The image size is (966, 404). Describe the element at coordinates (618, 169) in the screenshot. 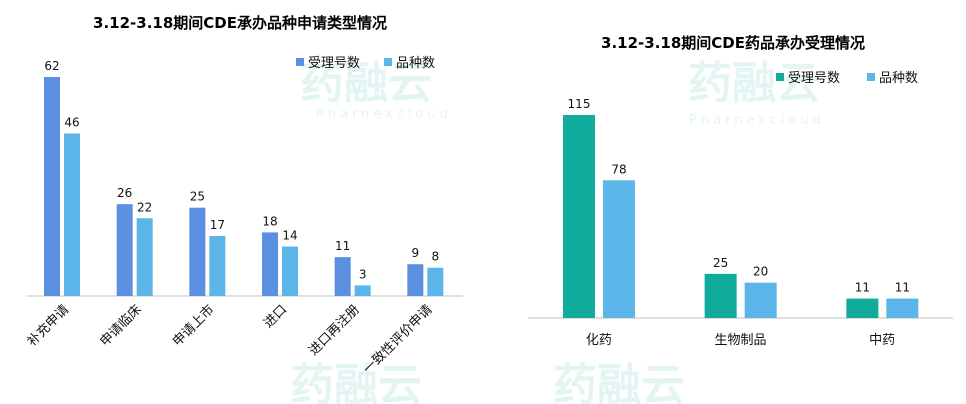

I see `data-label-varieties: 78` at that location.